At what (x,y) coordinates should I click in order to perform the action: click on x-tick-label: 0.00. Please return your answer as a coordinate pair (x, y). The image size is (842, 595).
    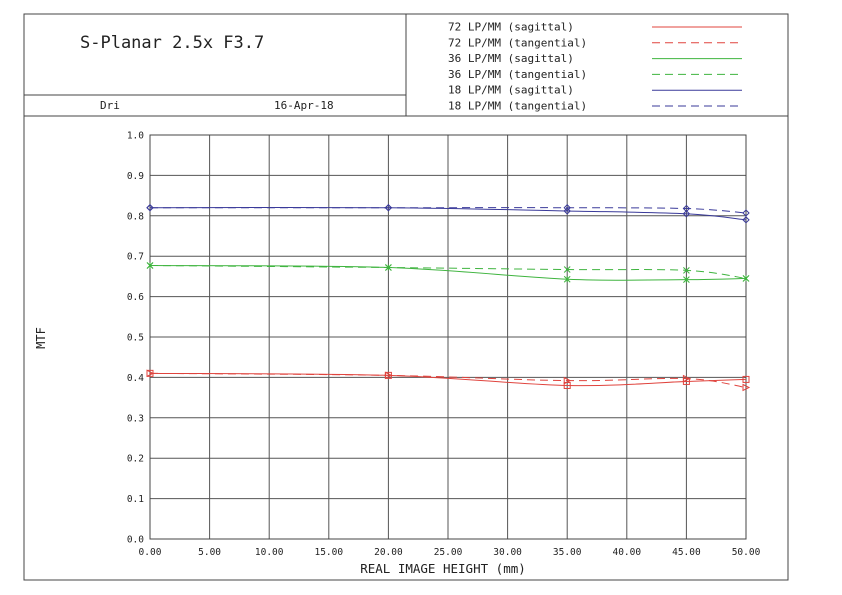
    Looking at the image, I should click on (150, 552).